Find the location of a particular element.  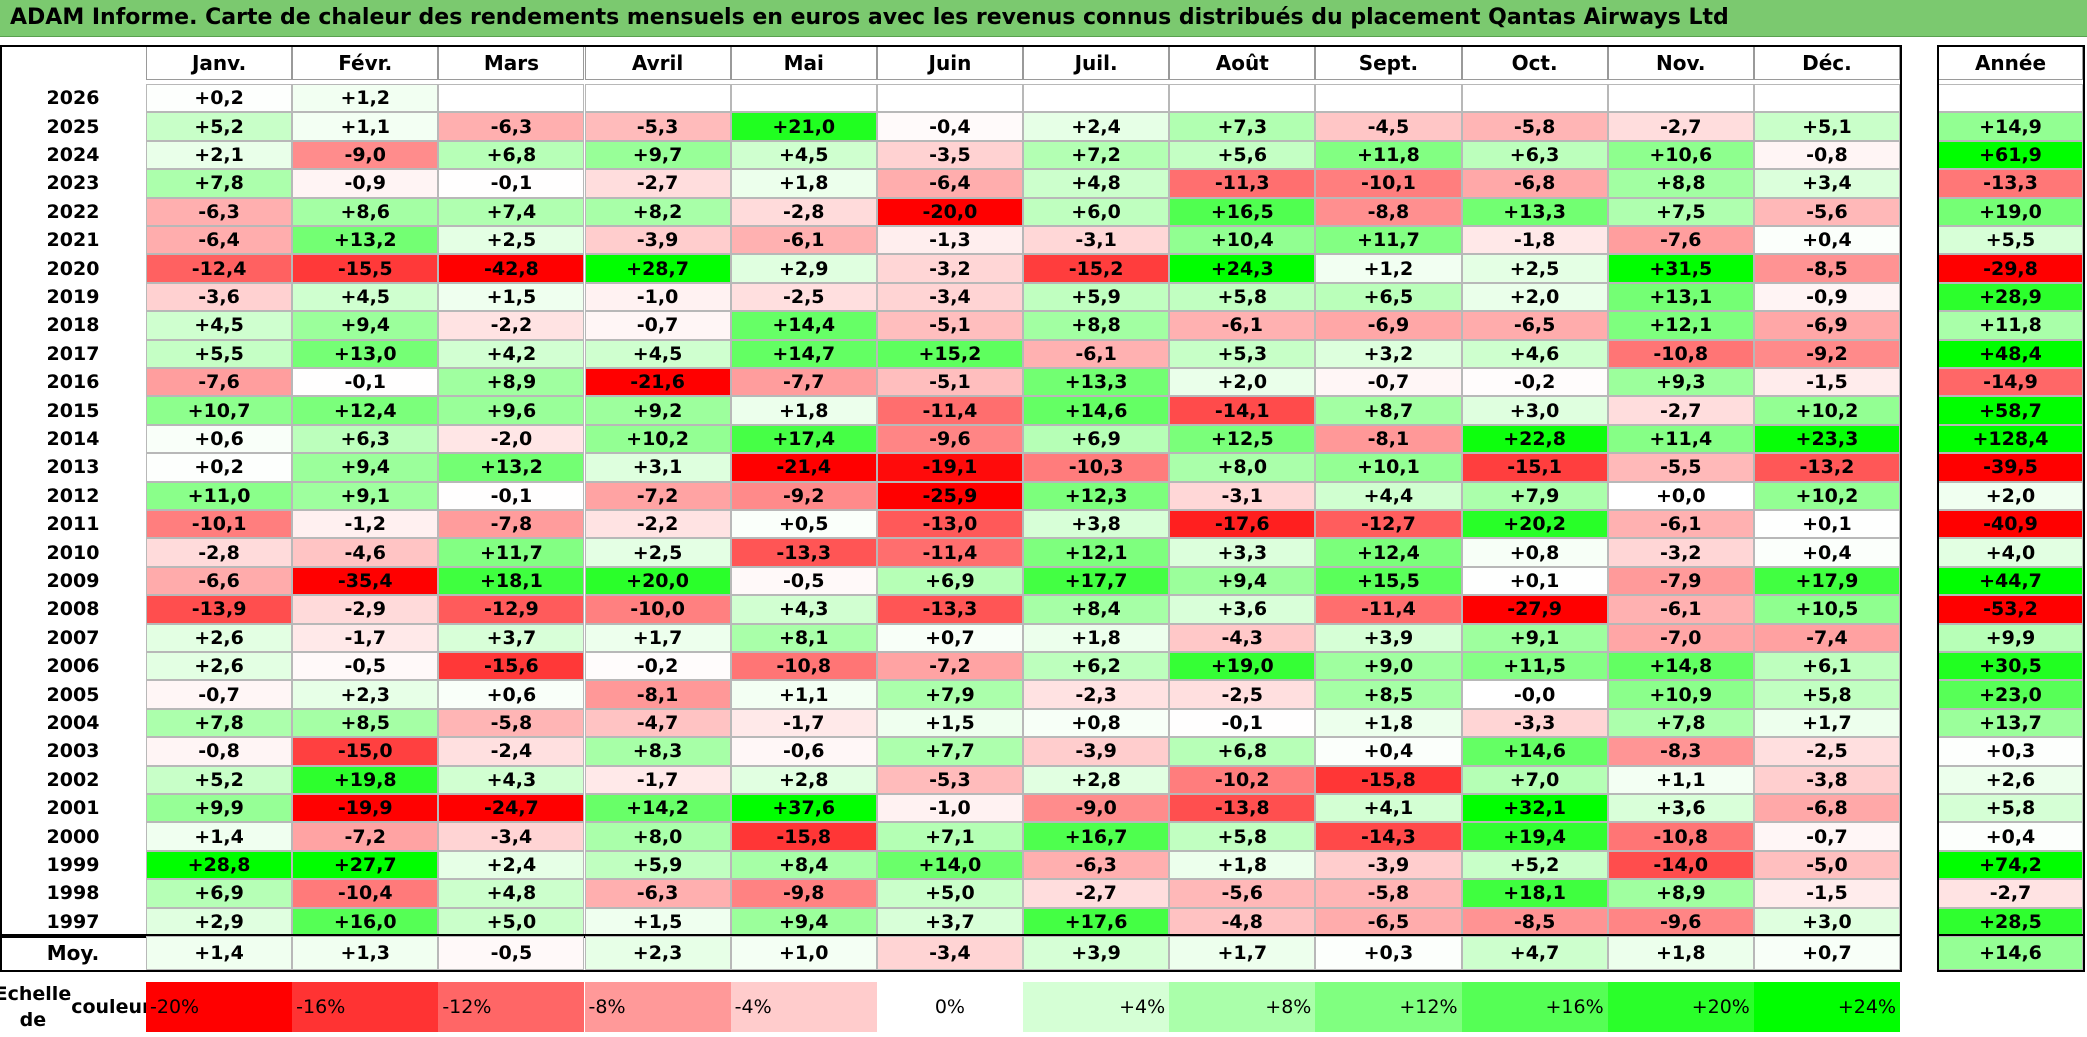

heatmap-cell: +15,5 is located at coordinates (1388, 581).